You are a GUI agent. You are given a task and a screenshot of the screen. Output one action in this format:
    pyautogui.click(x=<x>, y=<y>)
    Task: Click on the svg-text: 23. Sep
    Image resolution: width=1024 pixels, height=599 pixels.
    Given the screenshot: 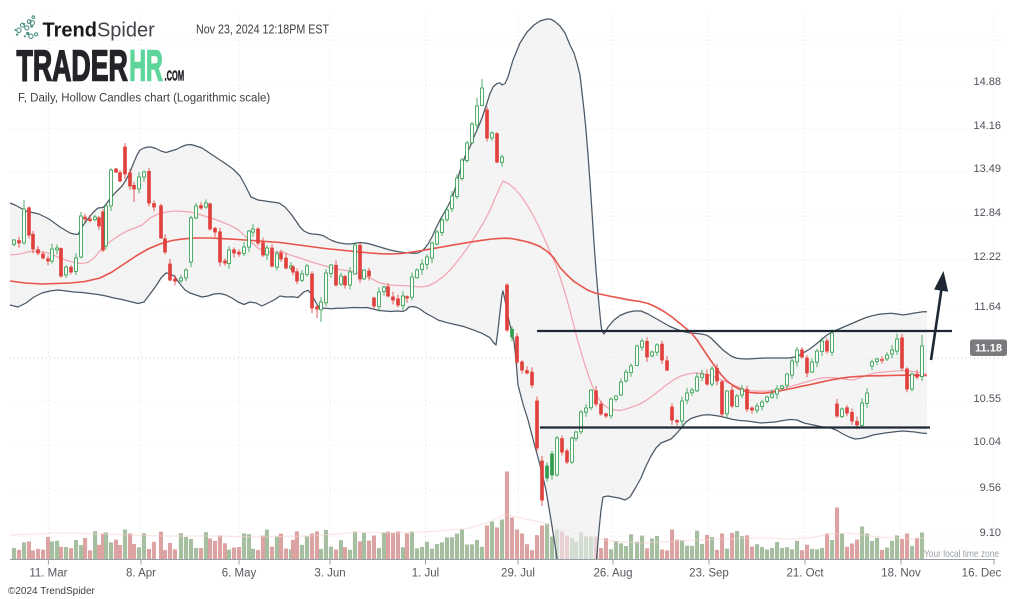 What is the action you would take?
    pyautogui.click(x=709, y=574)
    